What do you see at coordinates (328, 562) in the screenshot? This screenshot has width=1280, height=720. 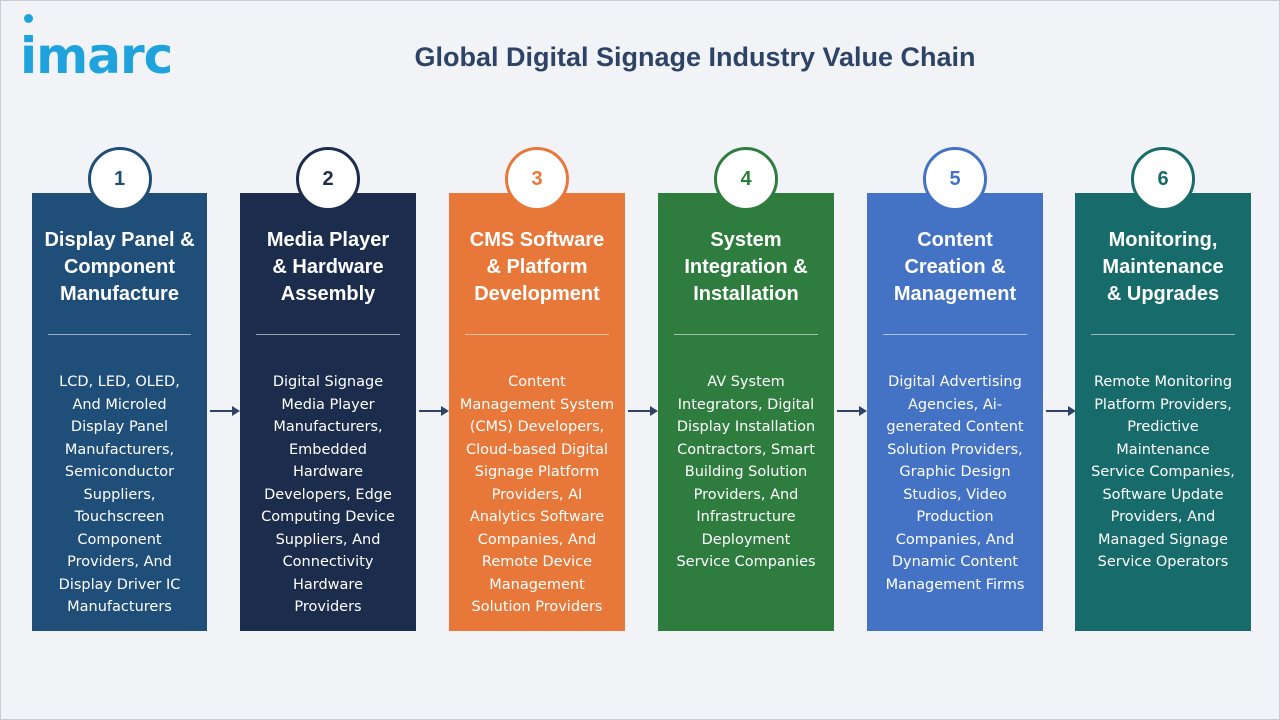 I see `stage-description-line: Connectivity` at bounding box center [328, 562].